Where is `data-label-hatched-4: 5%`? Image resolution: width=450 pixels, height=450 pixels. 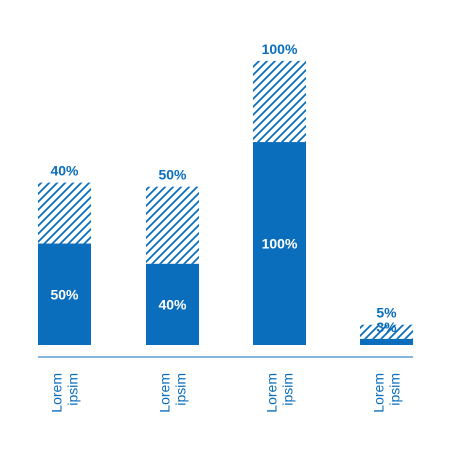 data-label-hatched-4: 5% is located at coordinates (386, 313).